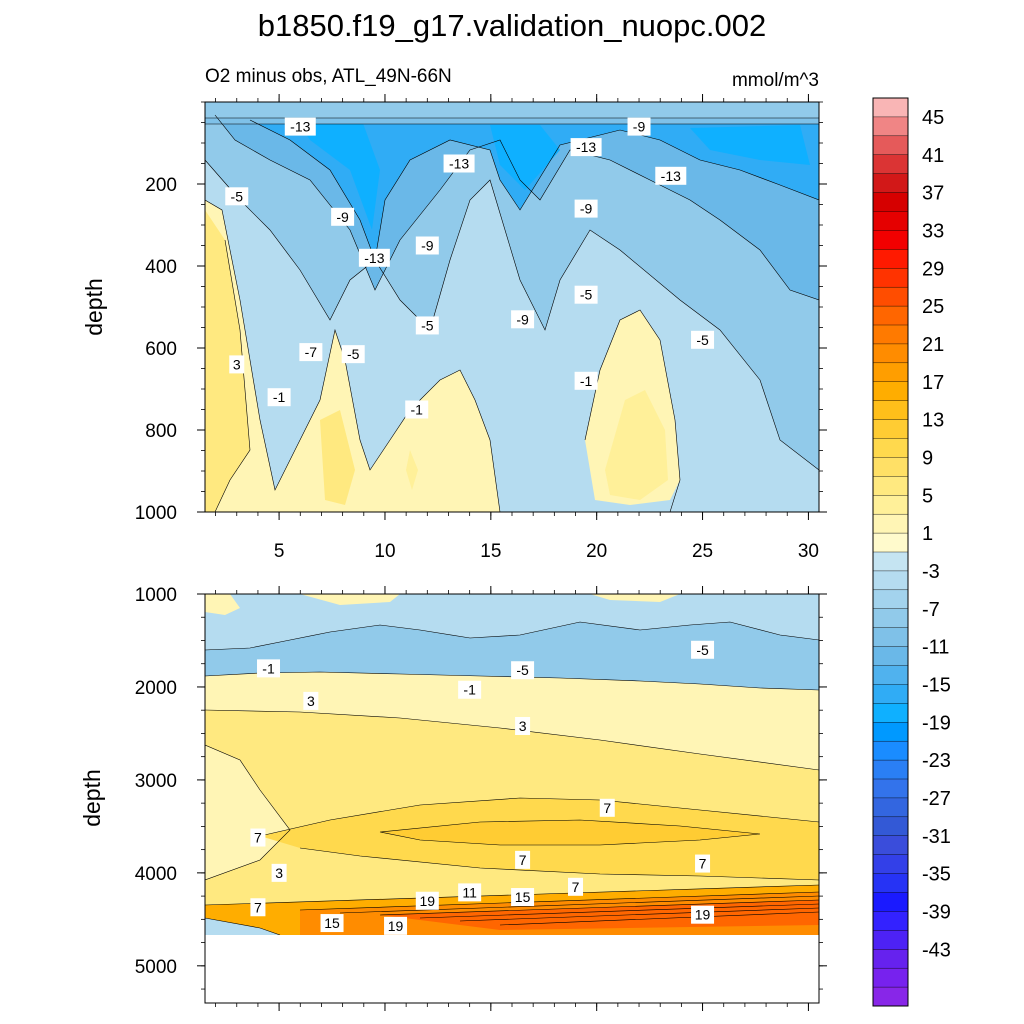 The image size is (1024, 1024). Describe the element at coordinates (933, 194) in the screenshot. I see `colorbar-label: 37` at that location.